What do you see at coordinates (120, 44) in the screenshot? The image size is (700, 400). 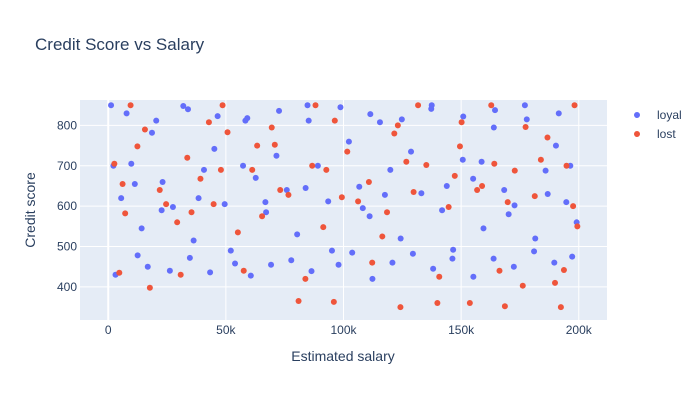 I see `chart-title: Credit Score vs Salary` at bounding box center [120, 44].